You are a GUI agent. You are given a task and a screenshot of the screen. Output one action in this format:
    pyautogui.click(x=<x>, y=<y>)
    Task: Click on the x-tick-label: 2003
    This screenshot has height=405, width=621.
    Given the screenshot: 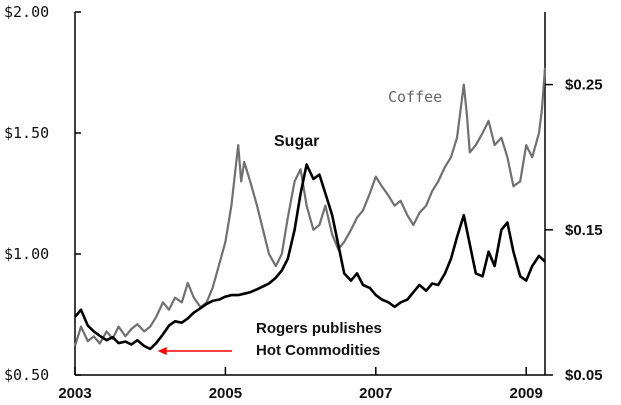 What is the action you would take?
    pyautogui.click(x=74, y=393)
    